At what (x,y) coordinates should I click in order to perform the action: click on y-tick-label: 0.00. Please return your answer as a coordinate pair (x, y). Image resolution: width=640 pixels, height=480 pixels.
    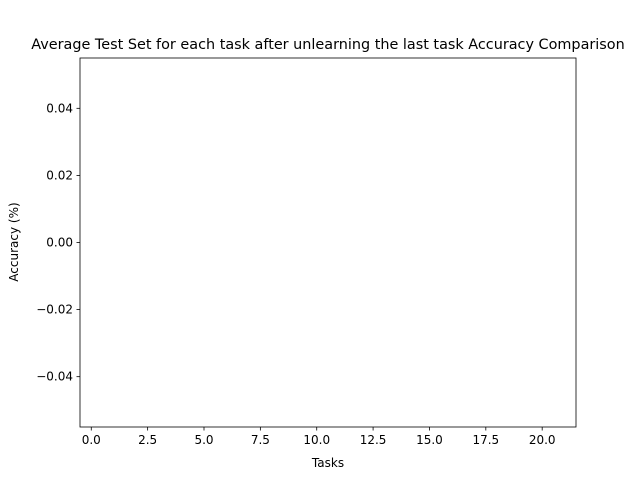
    Looking at the image, I should click on (59, 243).